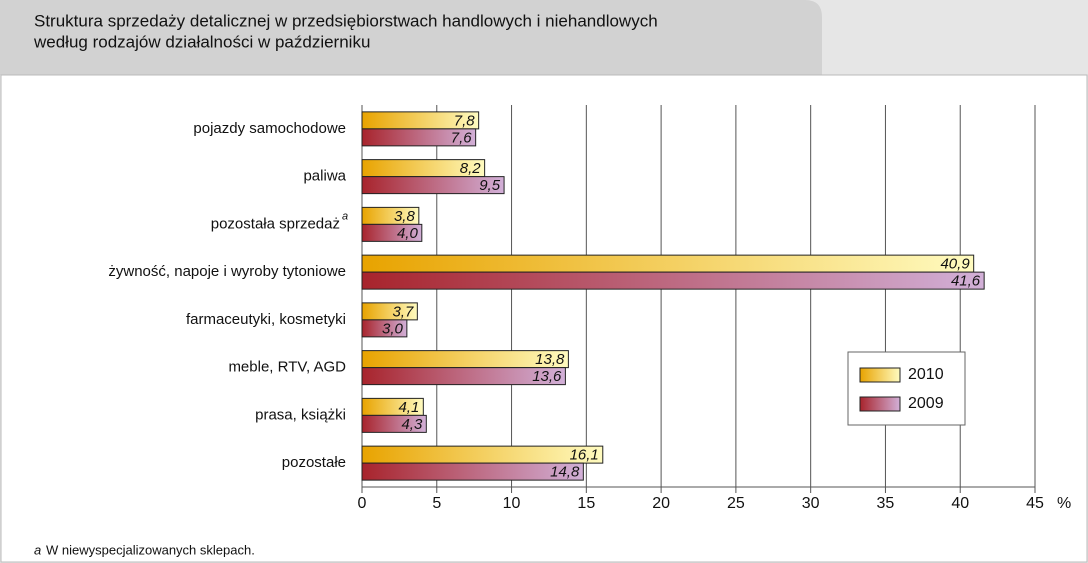 The image size is (1088, 563). I want to click on data-label: 40,9, so click(955, 264).